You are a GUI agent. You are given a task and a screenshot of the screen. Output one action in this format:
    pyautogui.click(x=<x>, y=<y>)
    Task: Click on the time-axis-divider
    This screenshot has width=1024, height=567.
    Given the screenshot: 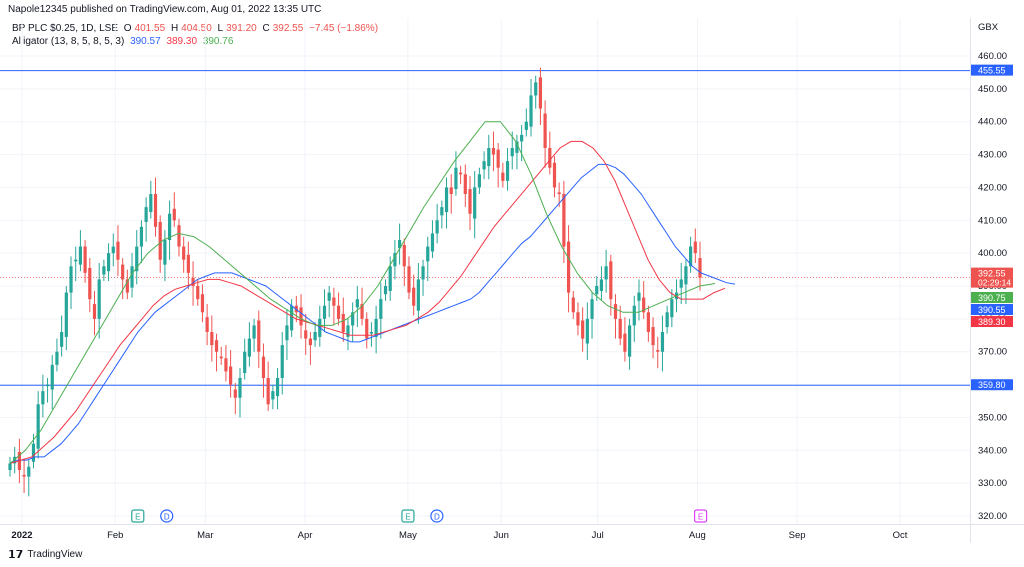 What is the action you would take?
    pyautogui.click(x=512, y=524)
    